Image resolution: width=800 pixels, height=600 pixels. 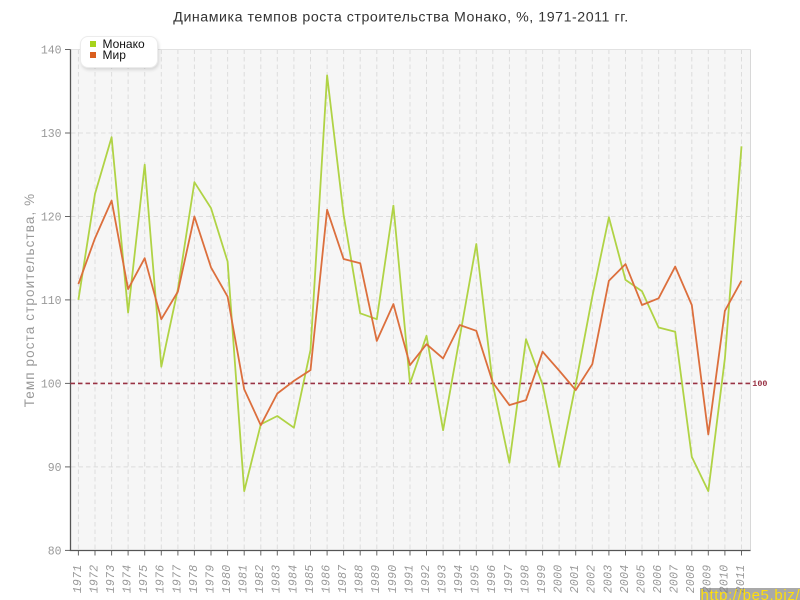 I want to click on svg-text: 1993, so click(x=443, y=578).